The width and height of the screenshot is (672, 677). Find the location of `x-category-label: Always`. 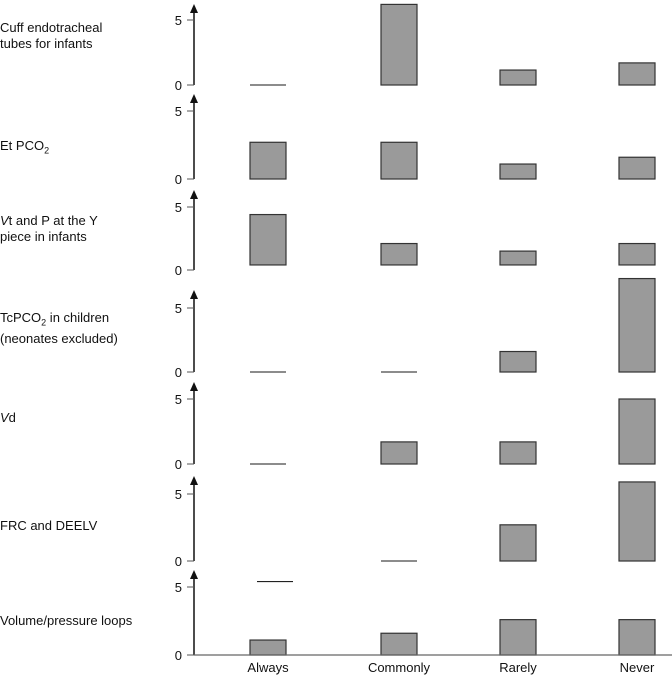

x-category-label: Always is located at coordinates (268, 667).